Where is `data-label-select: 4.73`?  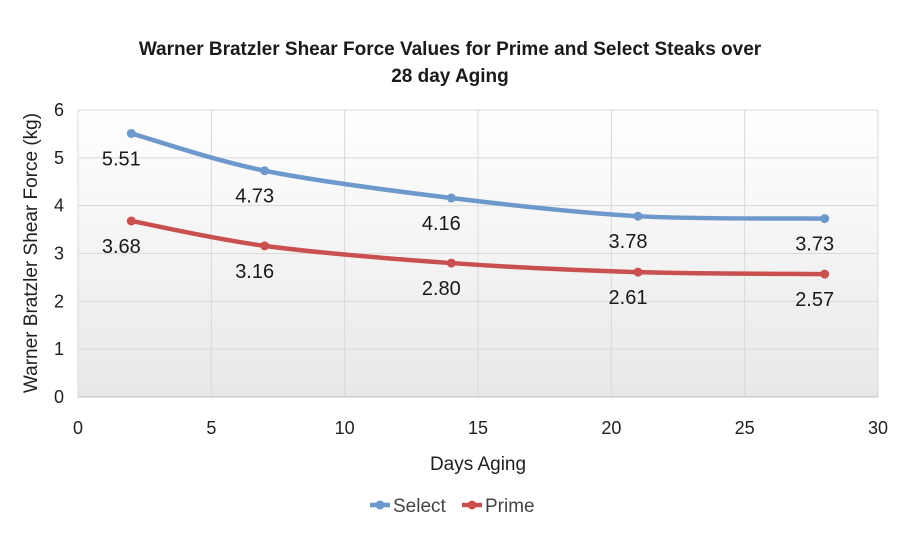
data-label-select: 4.73 is located at coordinates (254, 197).